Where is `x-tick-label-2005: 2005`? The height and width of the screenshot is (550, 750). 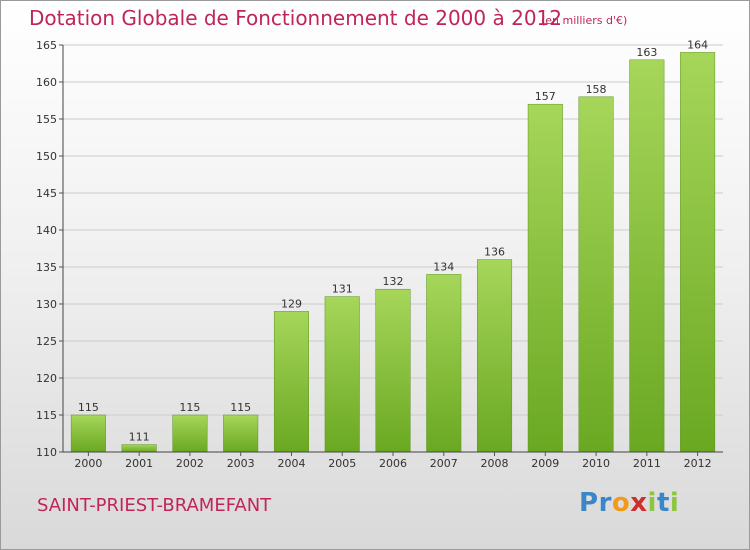 x-tick-label-2005: 2005 is located at coordinates (342, 463).